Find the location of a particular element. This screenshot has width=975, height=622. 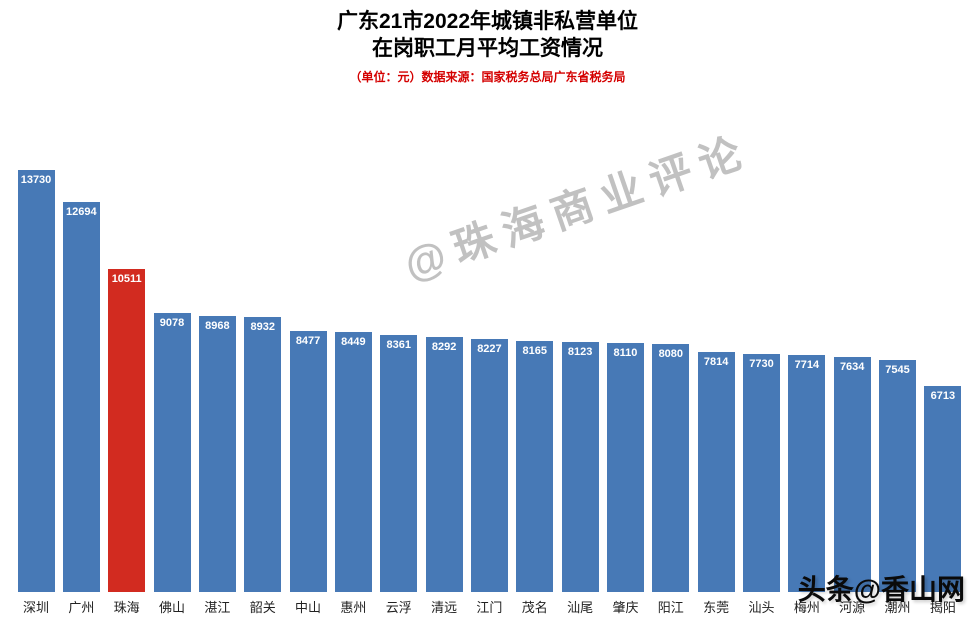

bar: 9078 is located at coordinates (172, 452).